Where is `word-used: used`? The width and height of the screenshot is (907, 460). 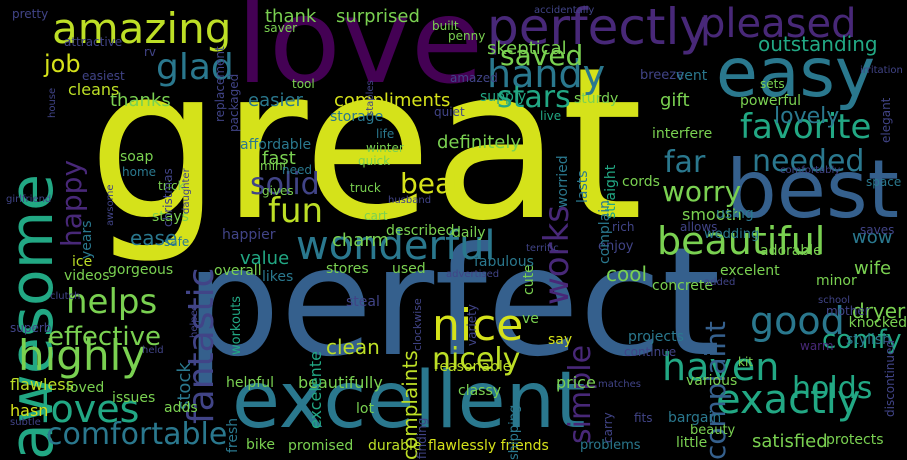 word-used: used is located at coordinates (409, 269).